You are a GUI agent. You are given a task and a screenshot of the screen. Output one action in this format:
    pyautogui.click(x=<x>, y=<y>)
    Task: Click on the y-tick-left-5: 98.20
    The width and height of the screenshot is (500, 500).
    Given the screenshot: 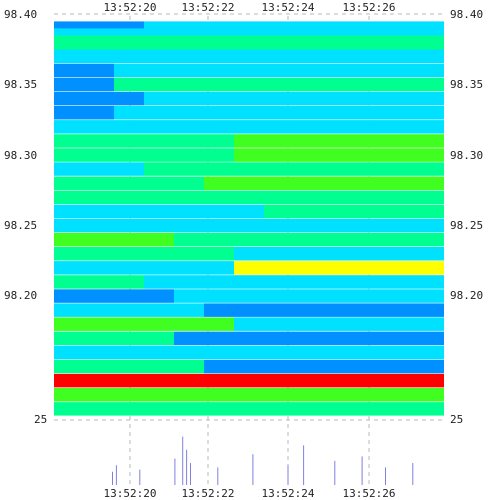 What is the action you would take?
    pyautogui.click(x=20, y=295)
    